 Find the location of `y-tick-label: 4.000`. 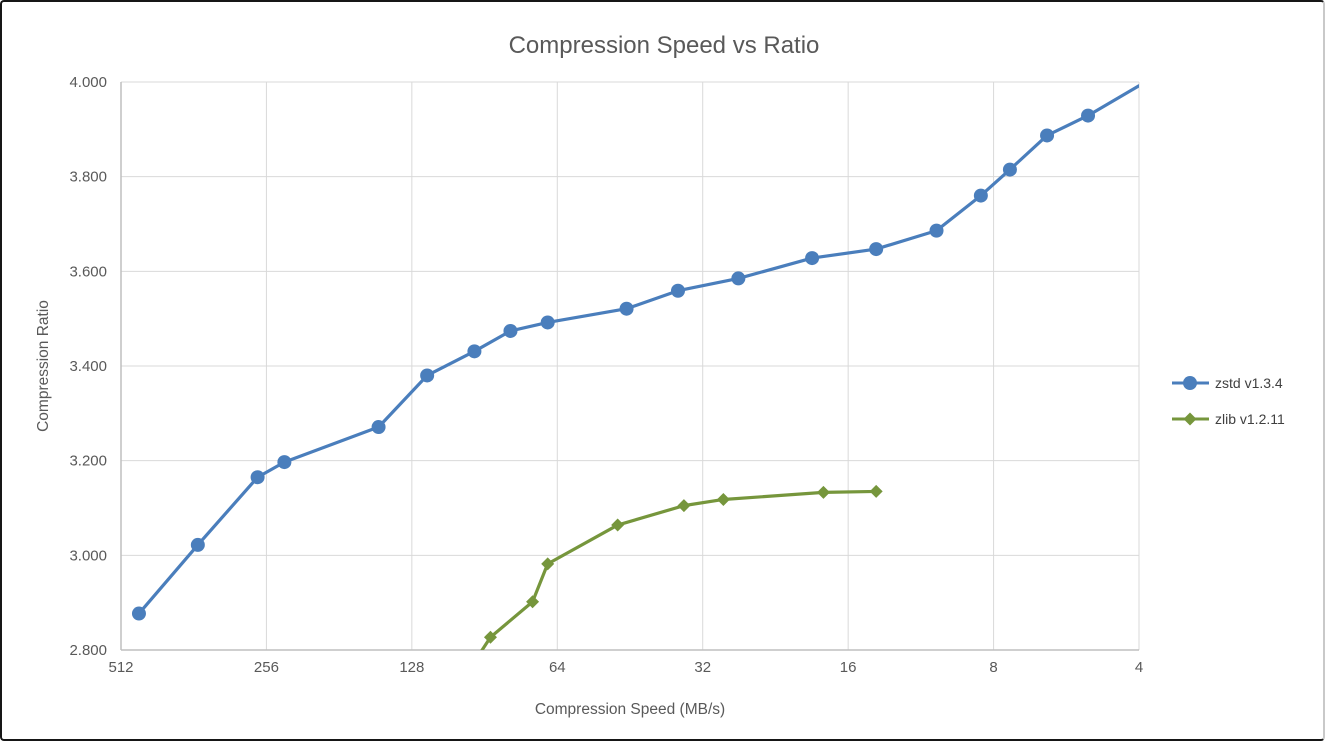

y-tick-label: 4.000 is located at coordinates (88, 82).